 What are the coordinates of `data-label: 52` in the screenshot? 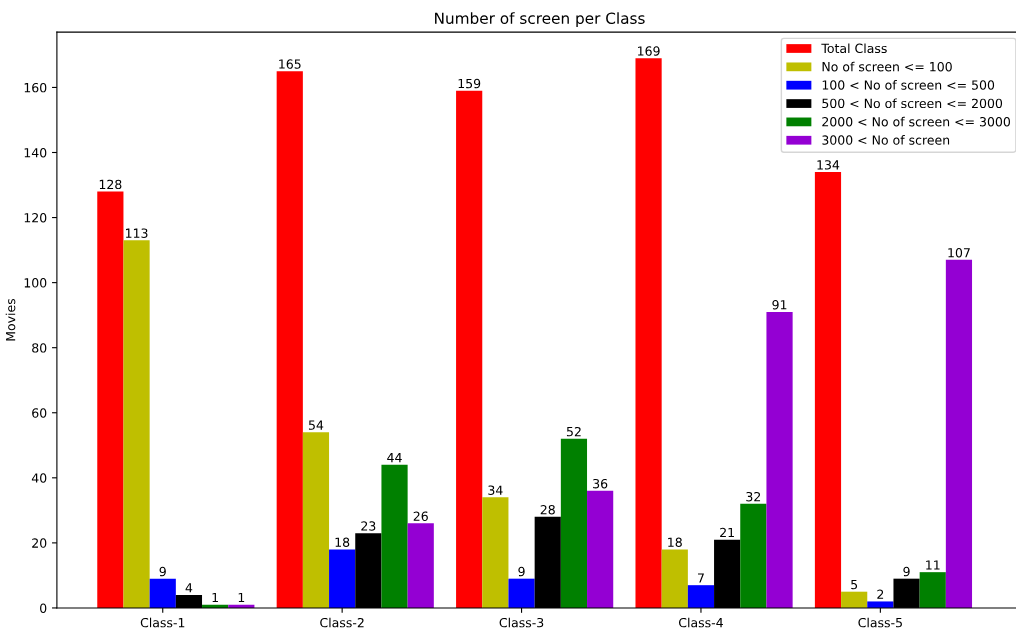 It's located at (573, 431).